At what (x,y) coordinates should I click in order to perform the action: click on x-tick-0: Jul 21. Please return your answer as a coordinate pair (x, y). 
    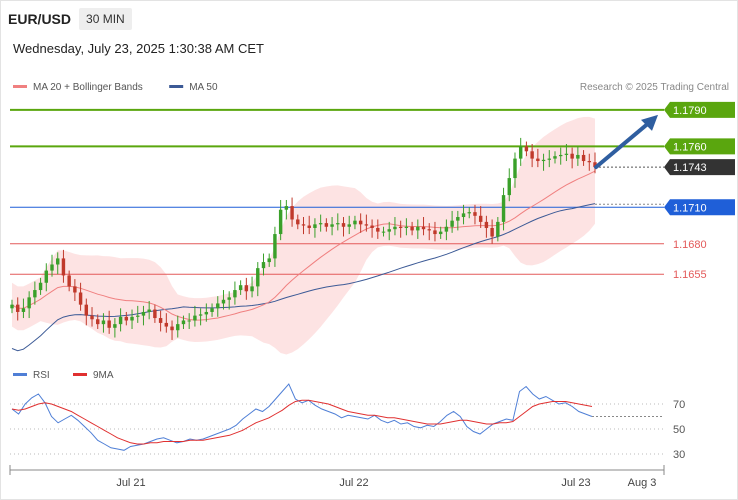
    Looking at the image, I should click on (130, 483).